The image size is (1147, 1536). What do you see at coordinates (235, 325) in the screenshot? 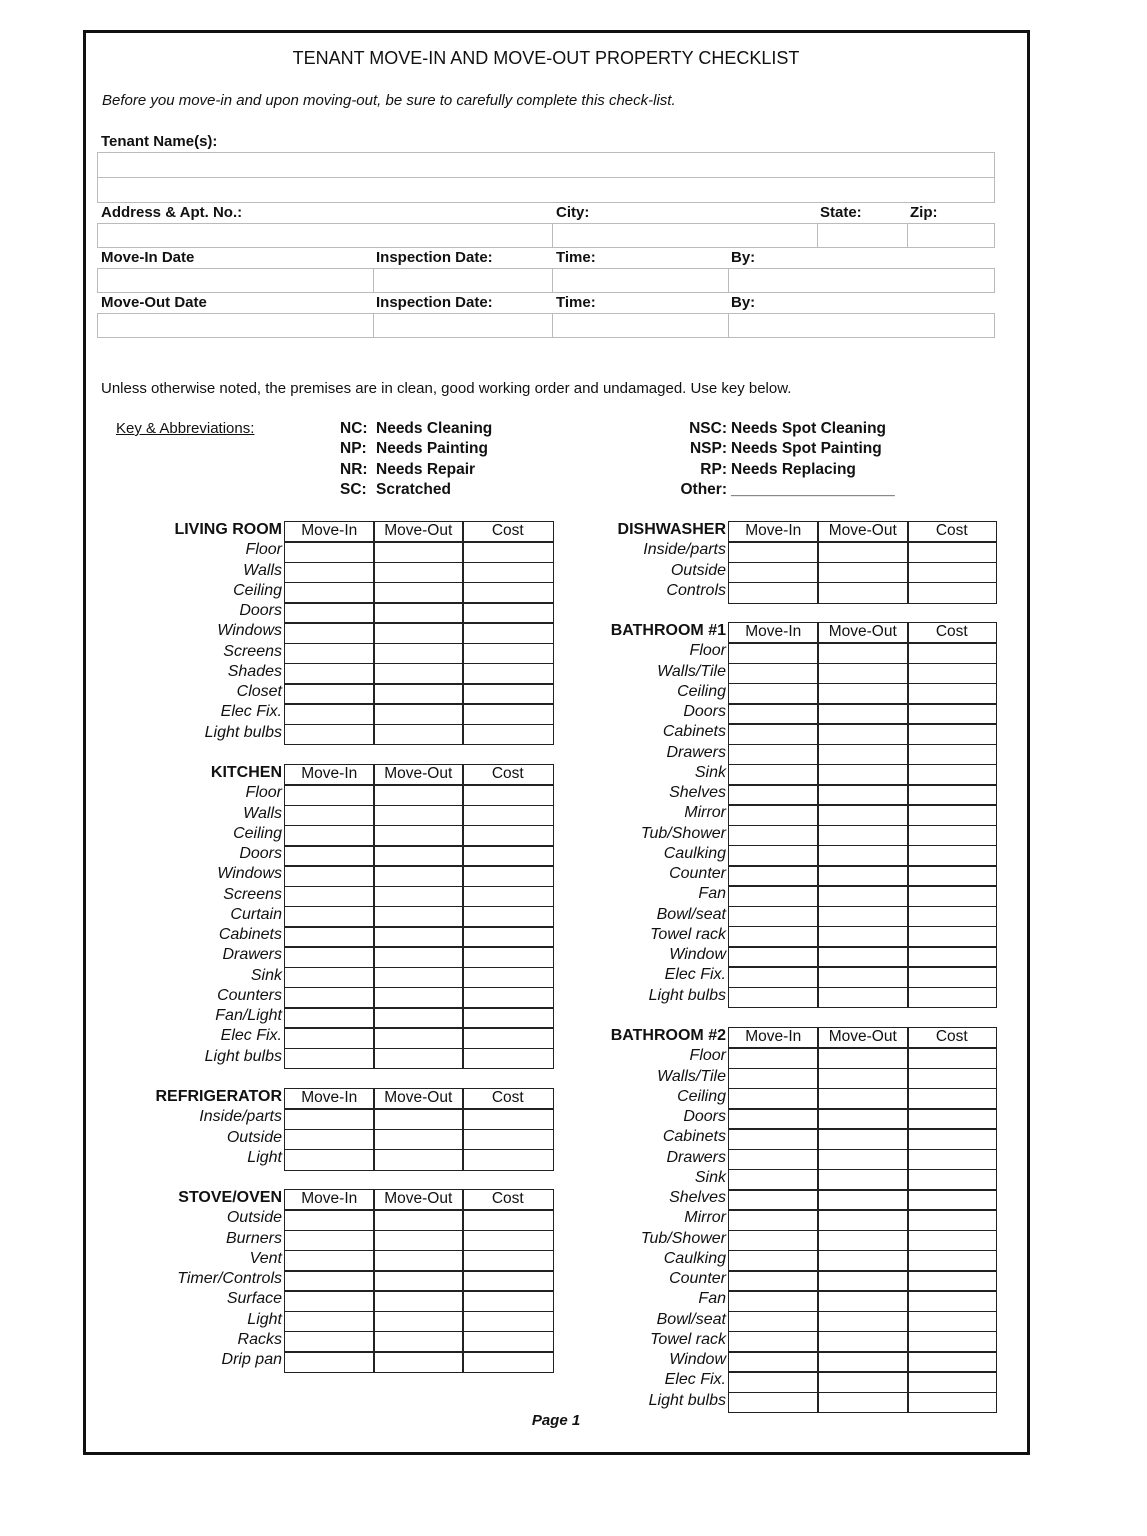
I see `move-out-date-field` at bounding box center [235, 325].